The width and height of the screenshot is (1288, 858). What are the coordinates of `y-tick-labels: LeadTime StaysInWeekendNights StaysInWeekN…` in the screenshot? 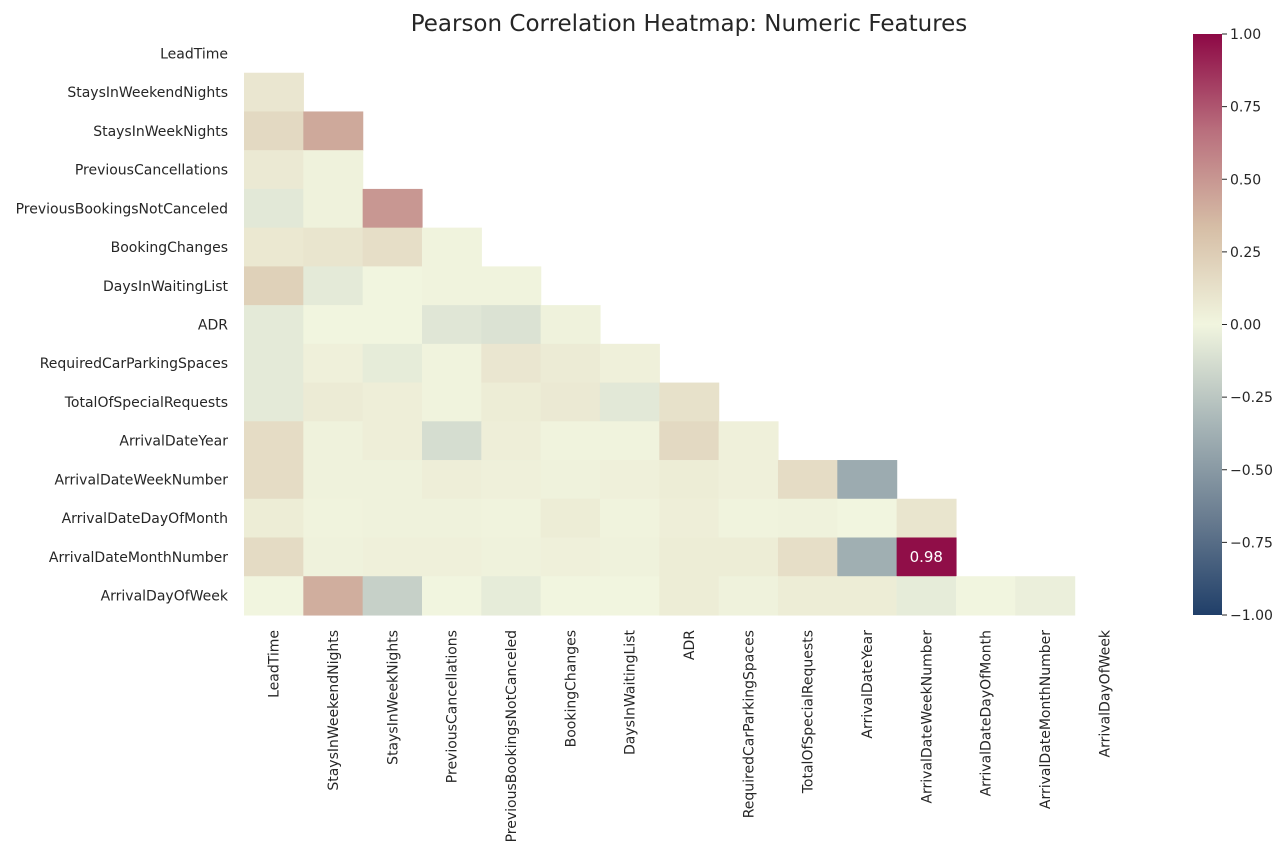 It's located at (122, 325).